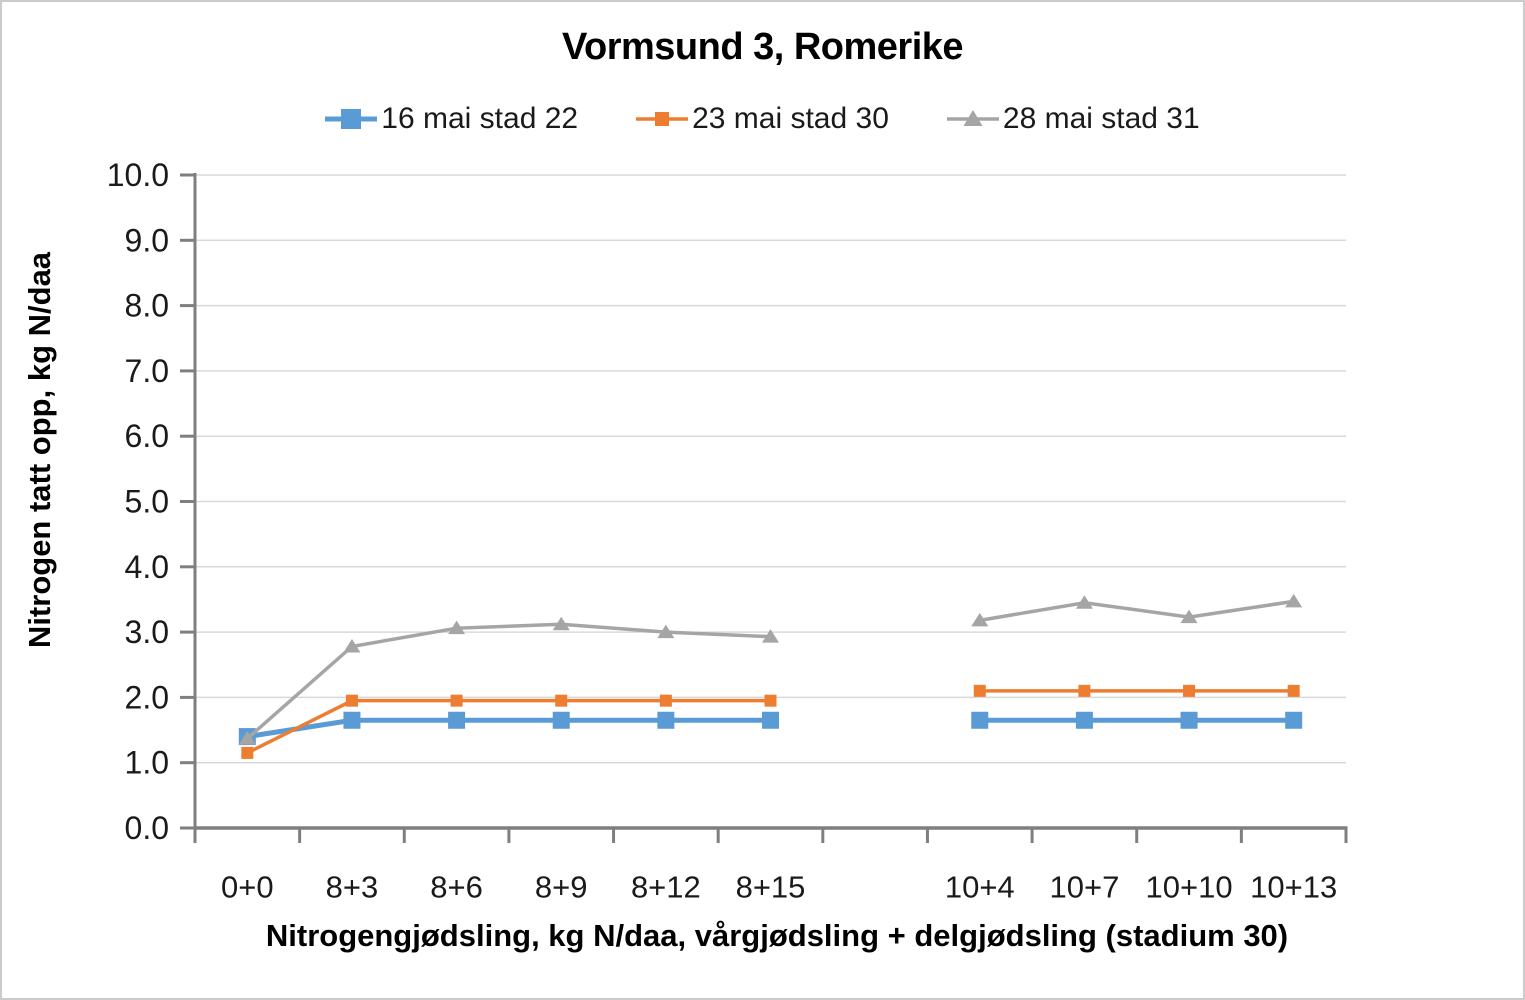  Describe the element at coordinates (1293, 887) in the screenshot. I see `x-tick-label: 10+13` at that location.